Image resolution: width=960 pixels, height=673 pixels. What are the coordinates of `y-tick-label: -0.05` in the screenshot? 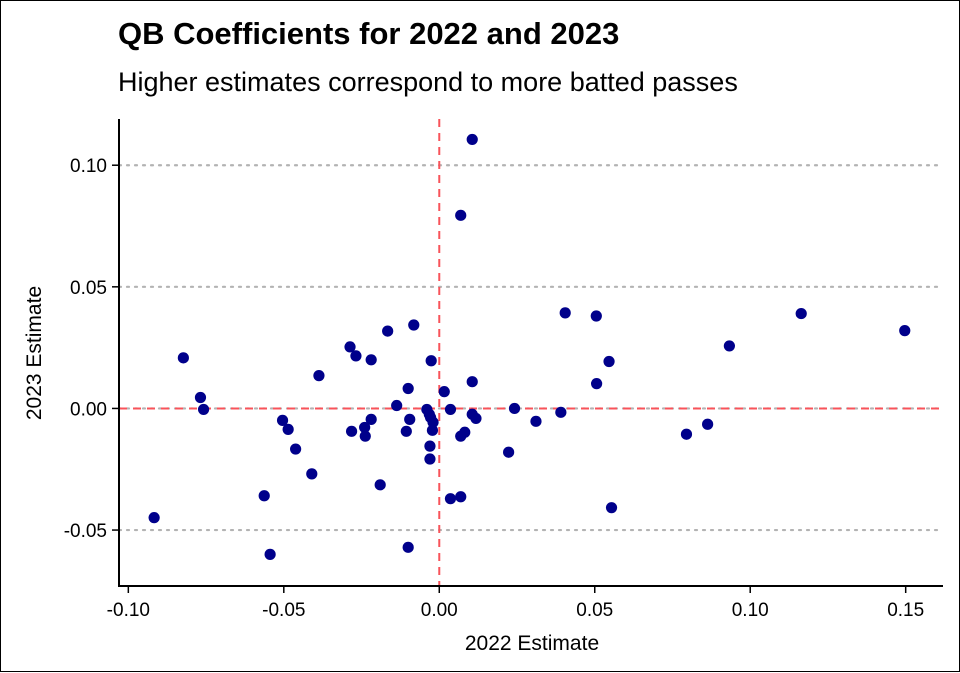 It's located at (85, 531).